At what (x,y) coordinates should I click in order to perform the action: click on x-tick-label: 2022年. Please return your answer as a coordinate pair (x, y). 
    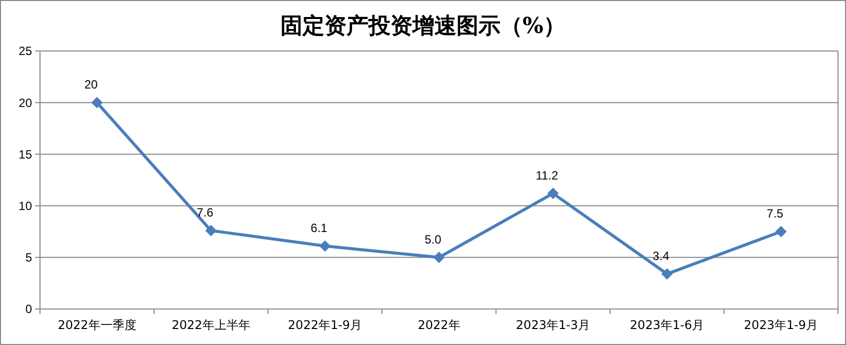
    Looking at the image, I should click on (439, 325).